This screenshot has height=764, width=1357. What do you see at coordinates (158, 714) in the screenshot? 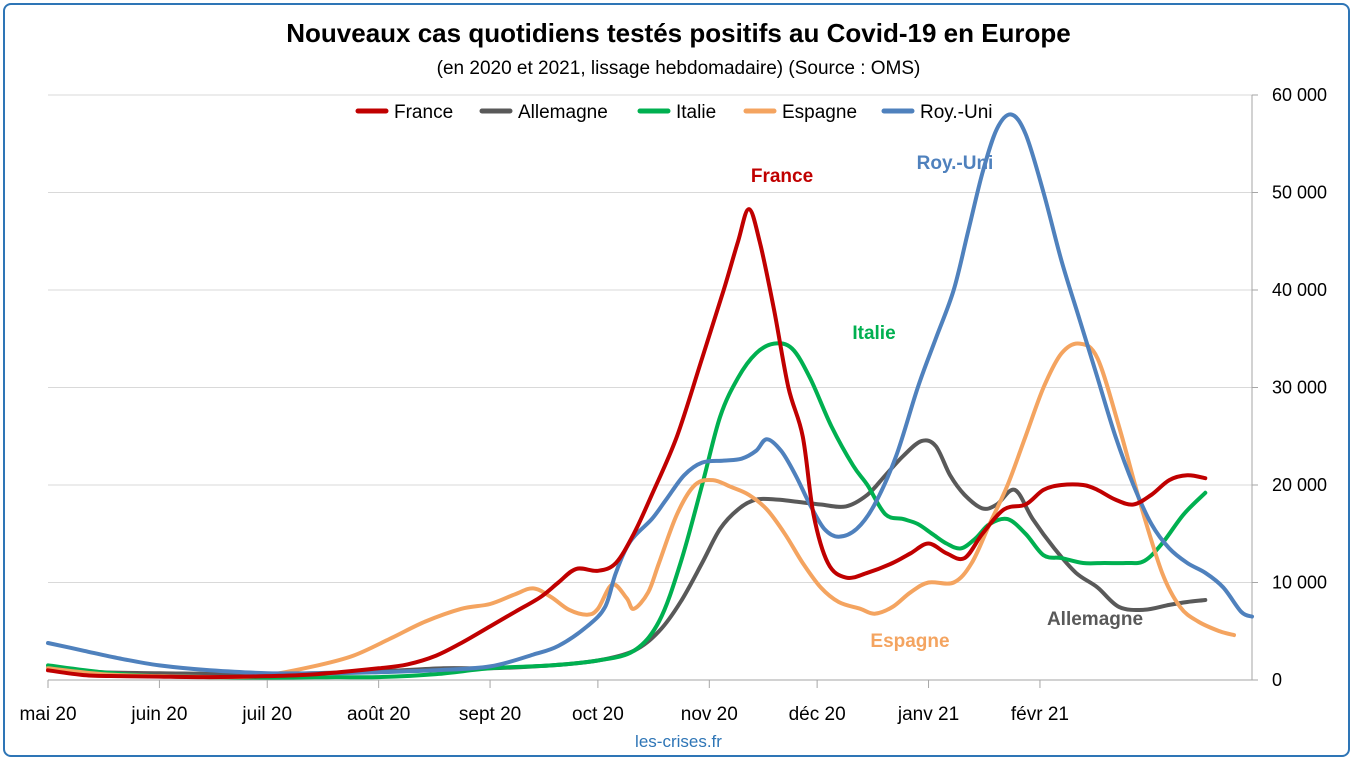
I see `x-tick-label: juin 20` at bounding box center [158, 714].